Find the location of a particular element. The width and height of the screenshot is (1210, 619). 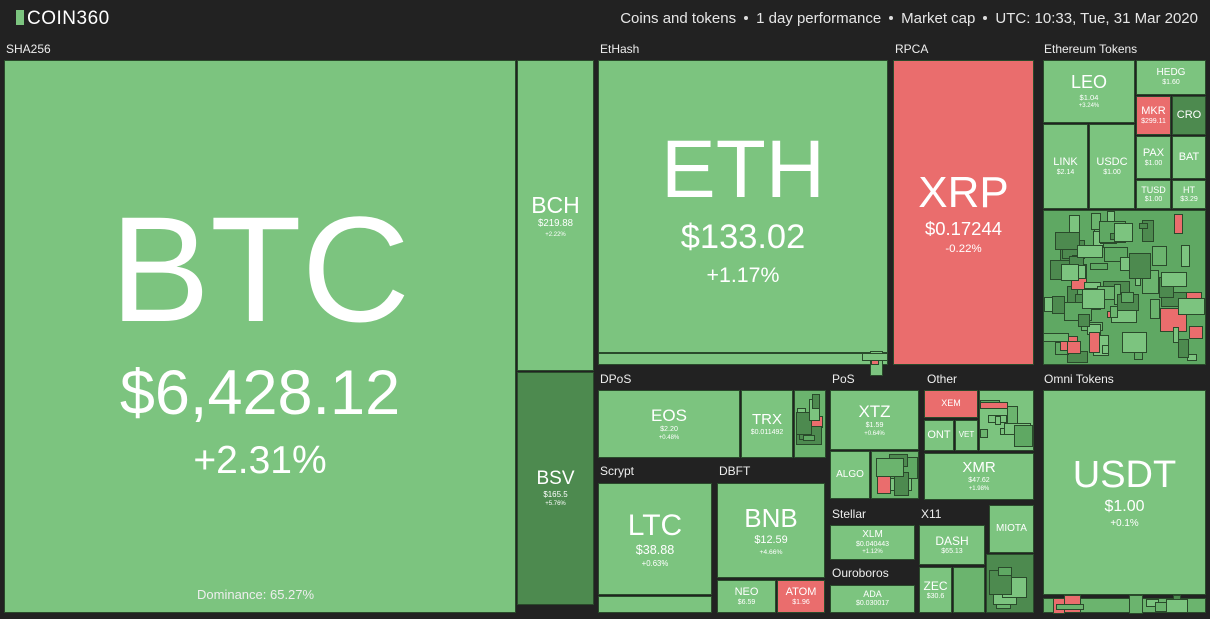

coin-tile: LEO $1.04 +3.24% is located at coordinates (1089, 91).